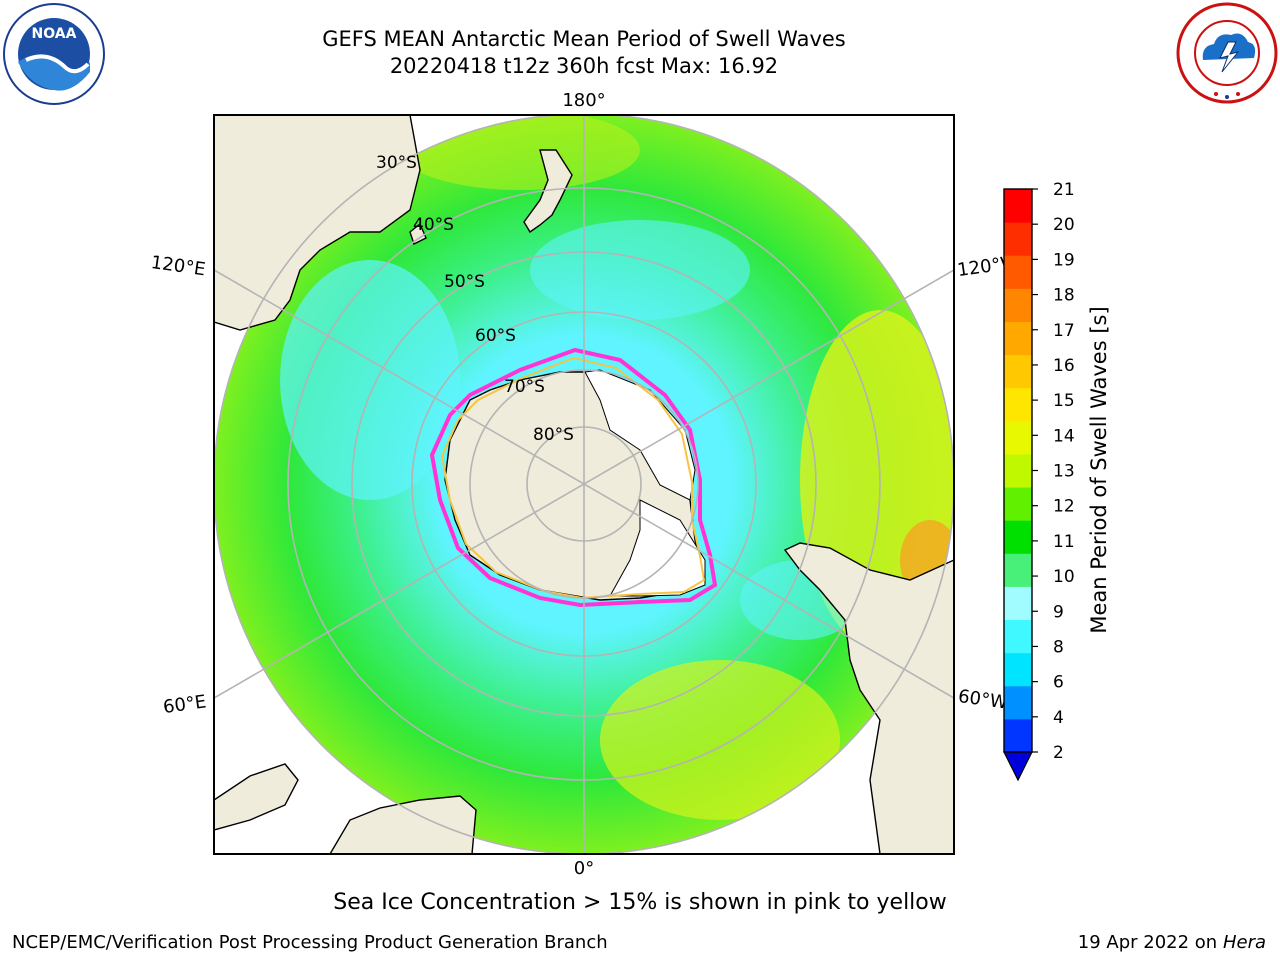 This screenshot has height=960, width=1280. Describe the element at coordinates (1099, 469) in the screenshot. I see `colorbar-label: Mean Period of Swell Waves [s]` at that location.